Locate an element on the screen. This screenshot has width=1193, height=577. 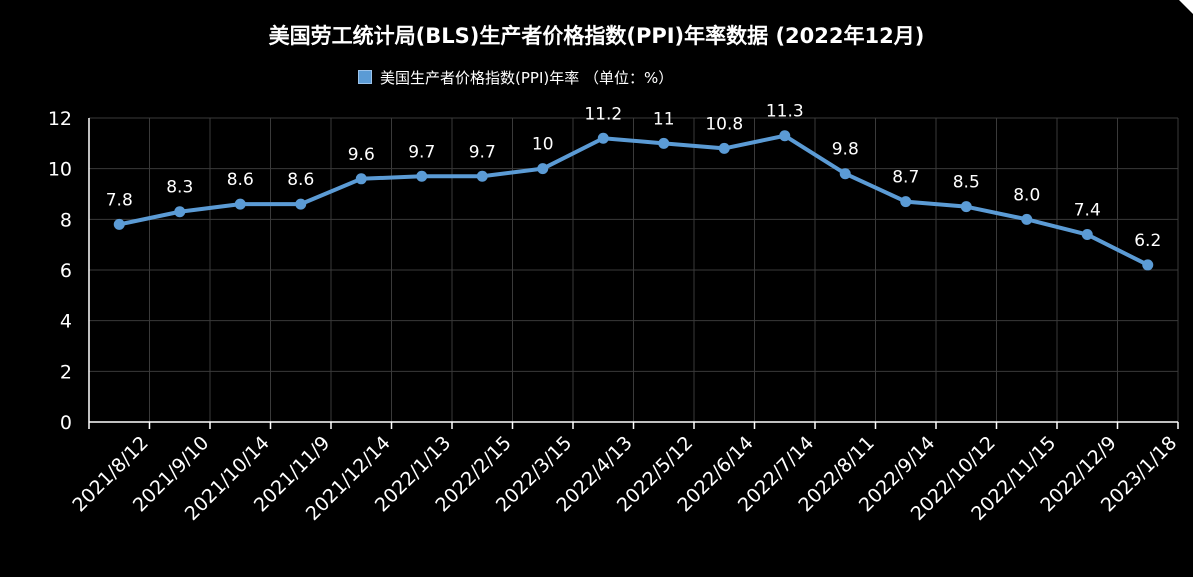
data-label: 6.2 is located at coordinates (1147, 241).